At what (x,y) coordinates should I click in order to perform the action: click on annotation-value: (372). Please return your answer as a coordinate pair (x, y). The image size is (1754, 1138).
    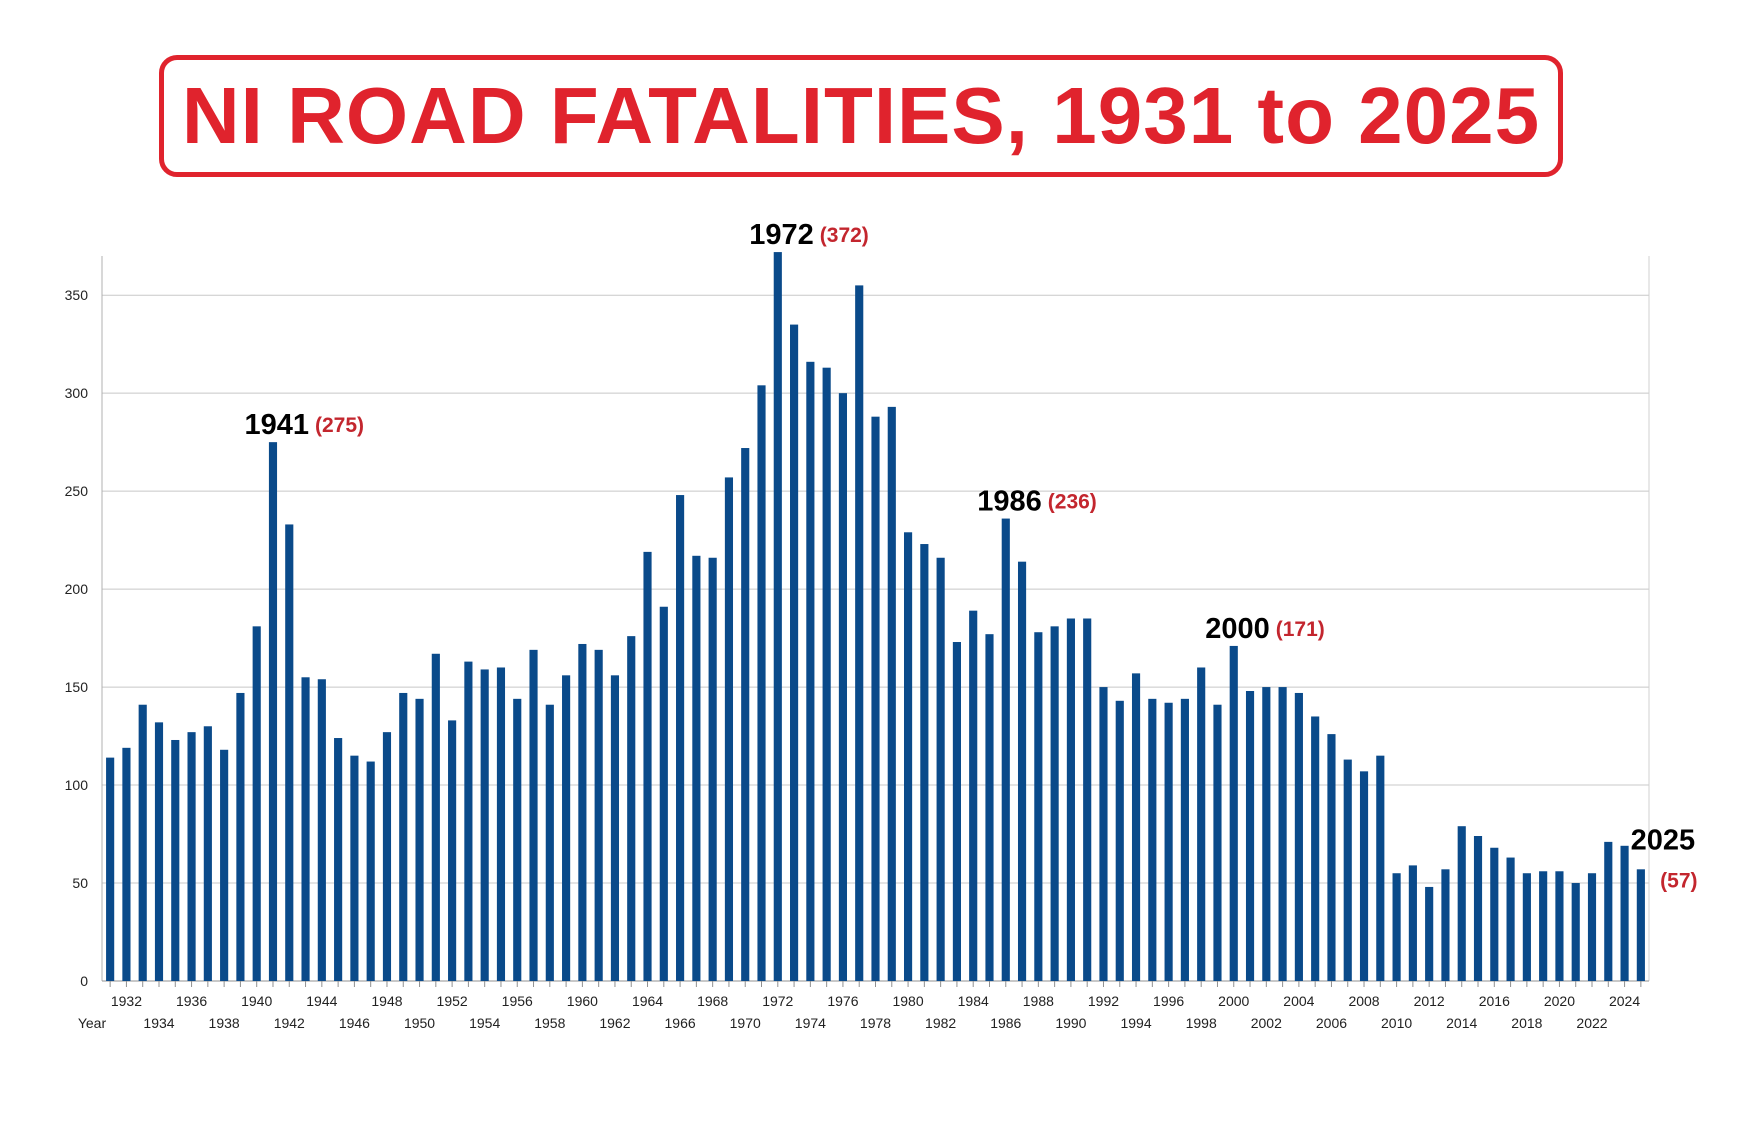
    Looking at the image, I should click on (844, 235).